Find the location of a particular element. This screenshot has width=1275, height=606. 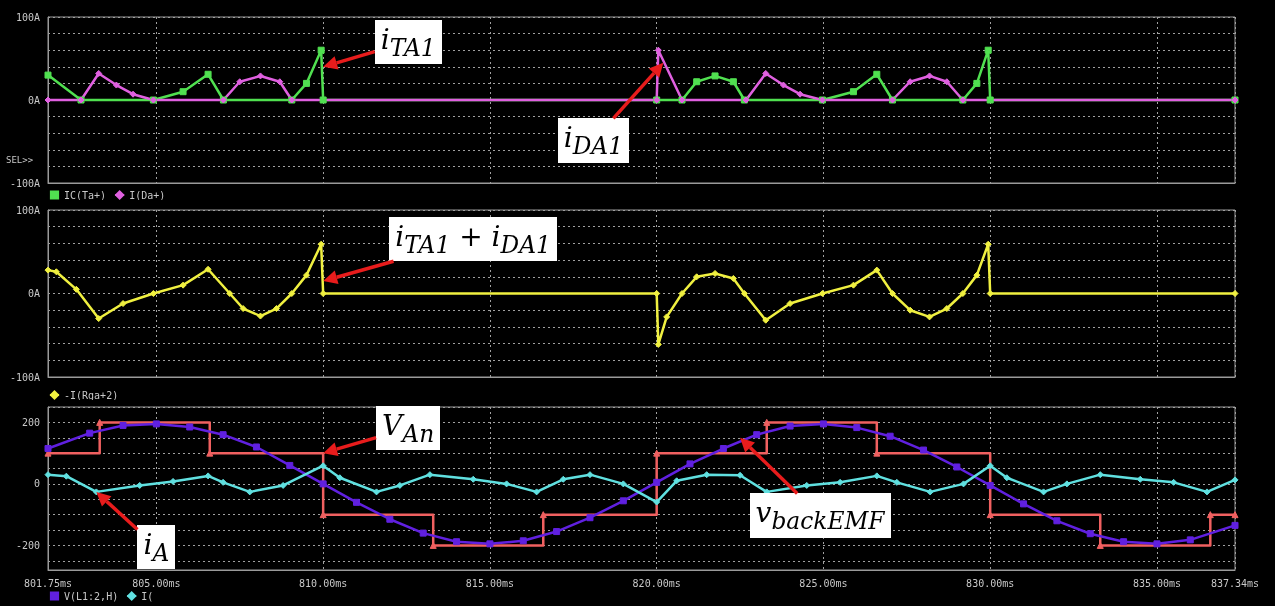

x-tick-label: 837.34ms is located at coordinates (1235, 583).